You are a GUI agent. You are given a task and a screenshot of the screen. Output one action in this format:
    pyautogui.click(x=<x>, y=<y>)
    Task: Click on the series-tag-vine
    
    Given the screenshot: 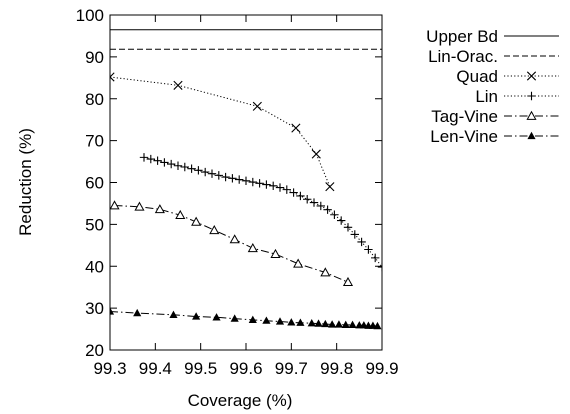 What is the action you would take?
    pyautogui.click(x=232, y=243)
    